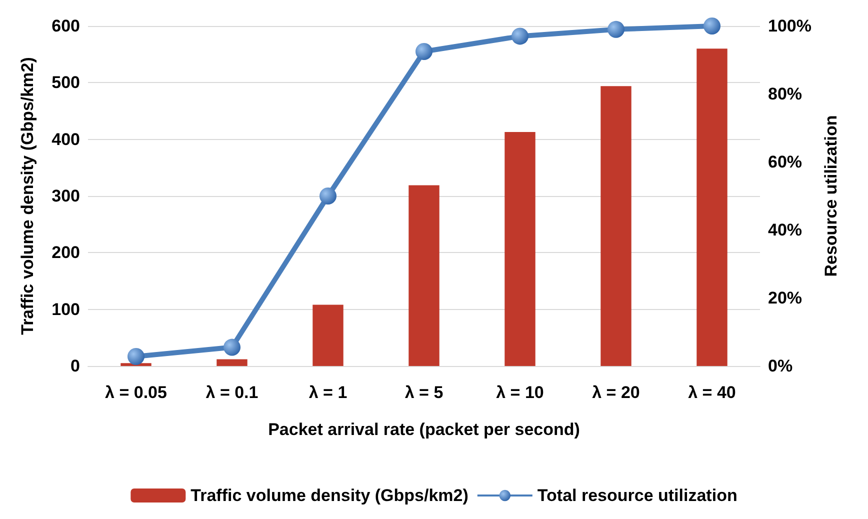  Describe the element at coordinates (66, 82) in the screenshot. I see `y-tick-label: 500` at that location.